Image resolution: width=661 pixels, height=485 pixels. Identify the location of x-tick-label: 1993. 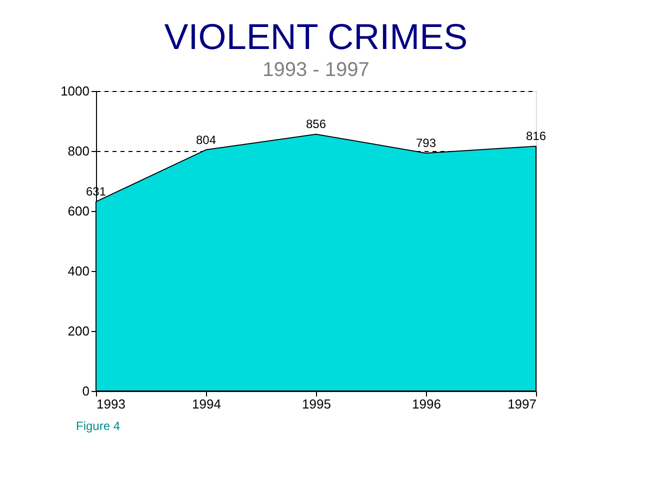
(111, 404).